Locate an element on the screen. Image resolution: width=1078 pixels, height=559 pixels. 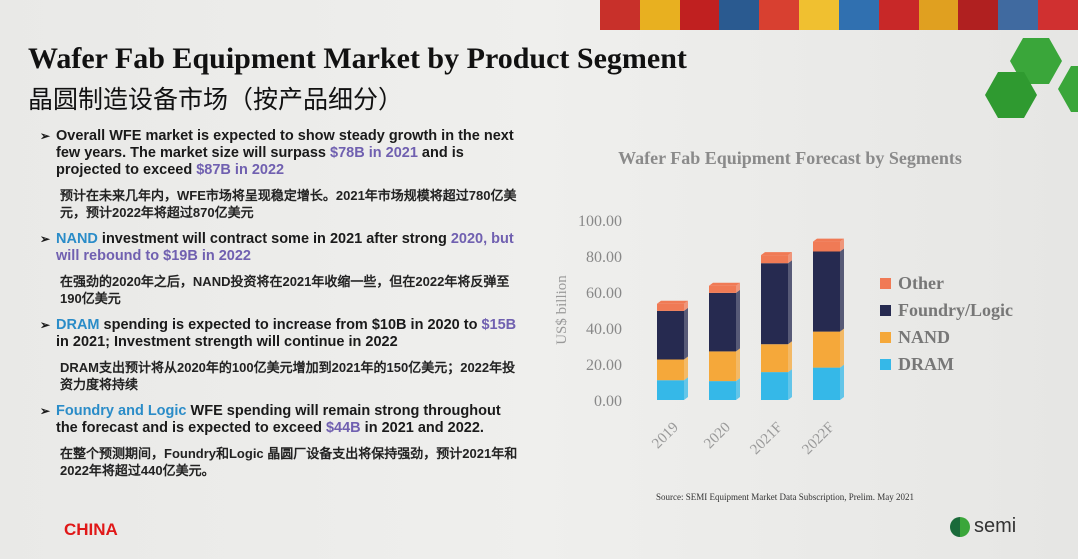
bullet-text: $87B in 2022 is located at coordinates (240, 170).